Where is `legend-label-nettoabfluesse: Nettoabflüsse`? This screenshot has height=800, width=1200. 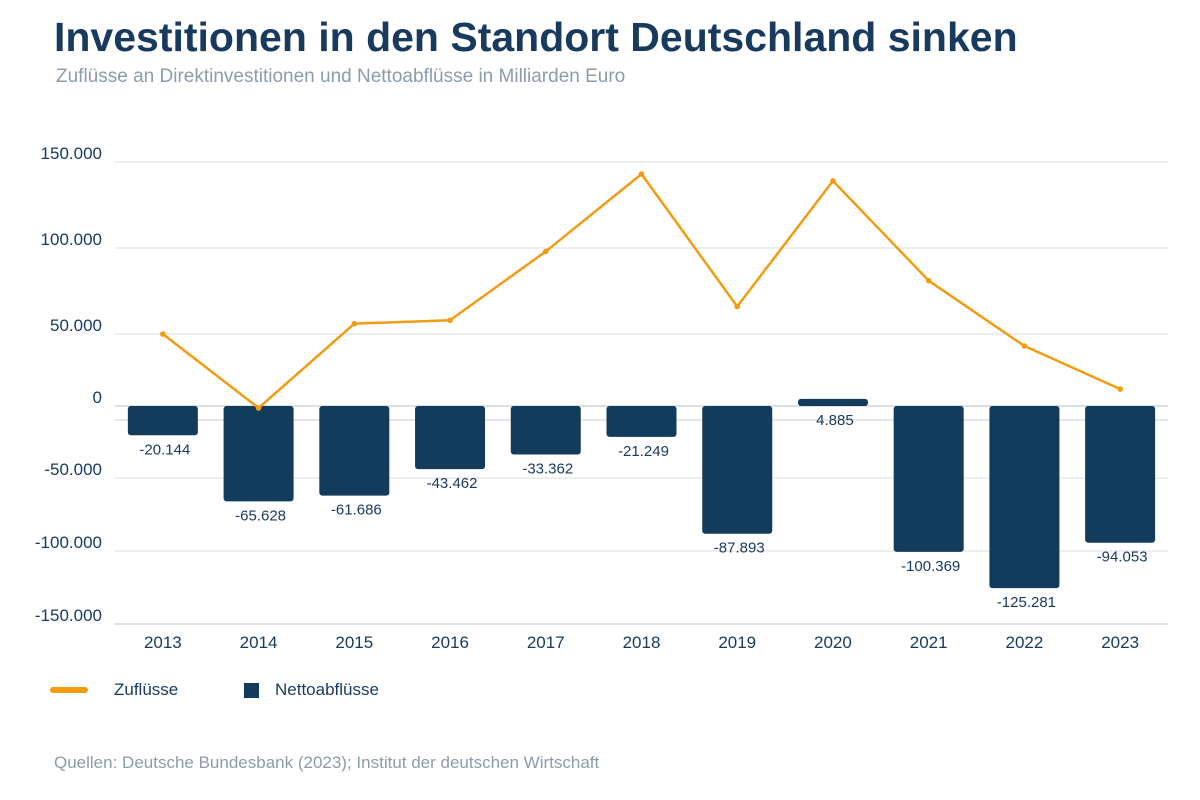 legend-label-nettoabfluesse: Nettoabflüsse is located at coordinates (327, 689).